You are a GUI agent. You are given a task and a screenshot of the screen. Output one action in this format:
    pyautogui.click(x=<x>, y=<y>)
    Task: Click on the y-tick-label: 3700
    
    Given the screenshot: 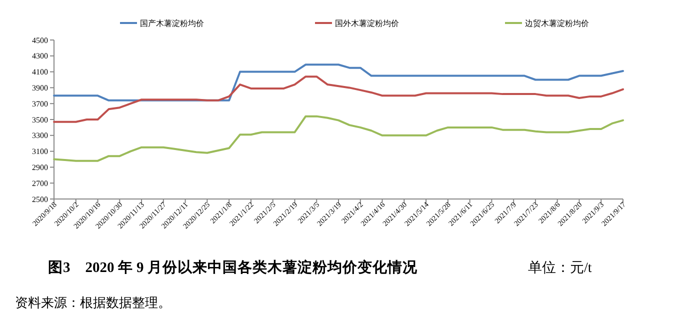 What is the action you would take?
    pyautogui.click(x=40, y=103)
    